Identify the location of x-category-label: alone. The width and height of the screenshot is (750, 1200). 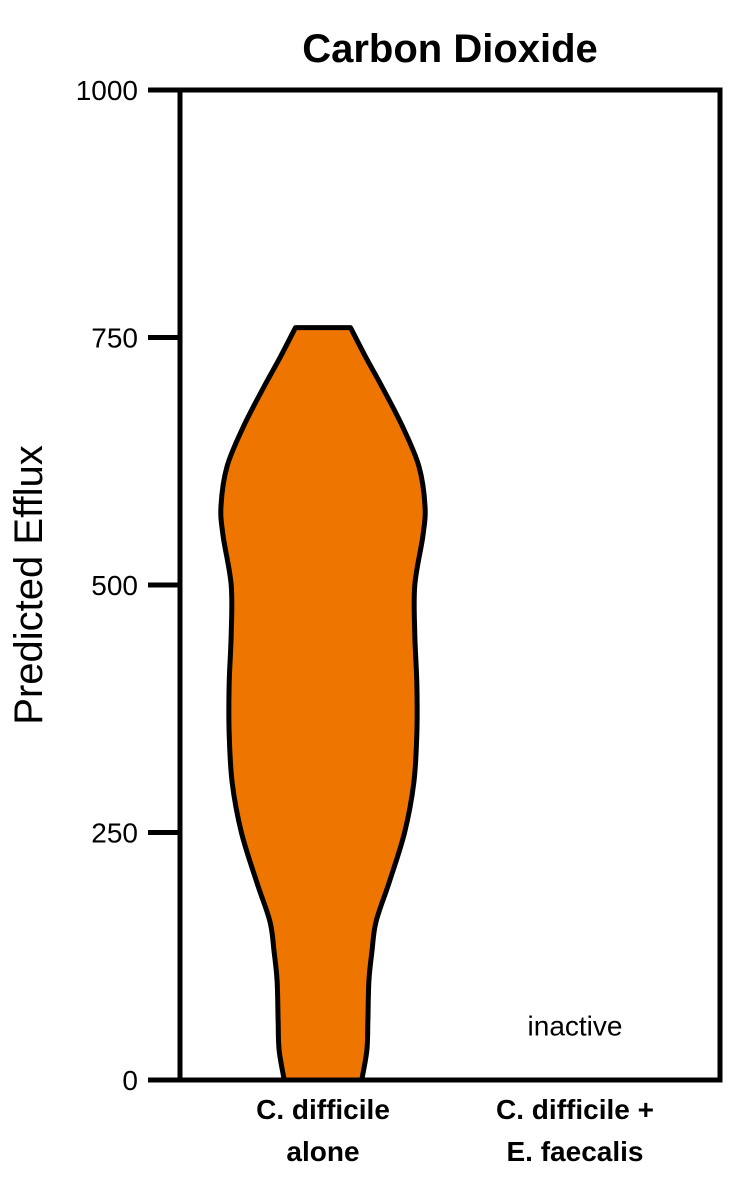
(322, 1151).